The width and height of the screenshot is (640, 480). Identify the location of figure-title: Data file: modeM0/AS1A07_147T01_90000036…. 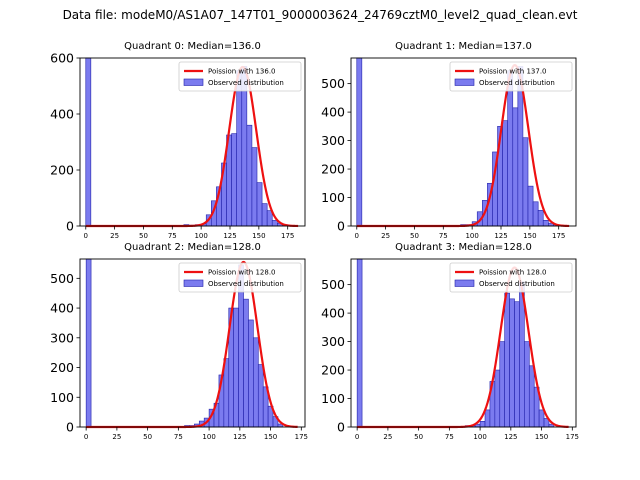
(320, 15).